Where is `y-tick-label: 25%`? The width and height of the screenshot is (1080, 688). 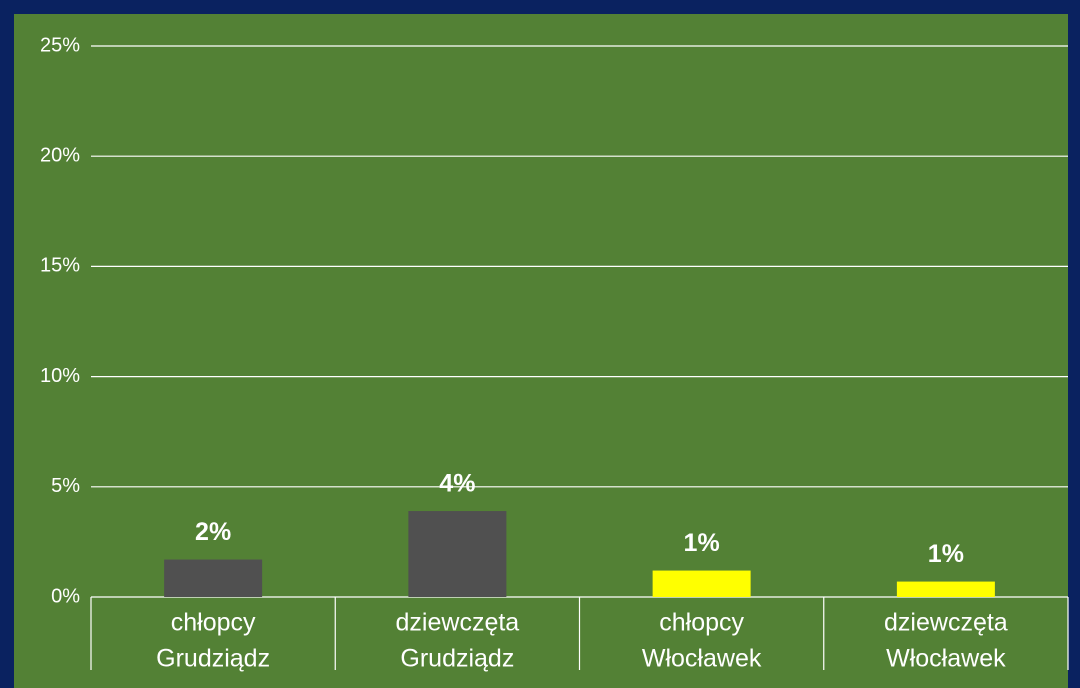 y-tick-label: 25% is located at coordinates (60, 45).